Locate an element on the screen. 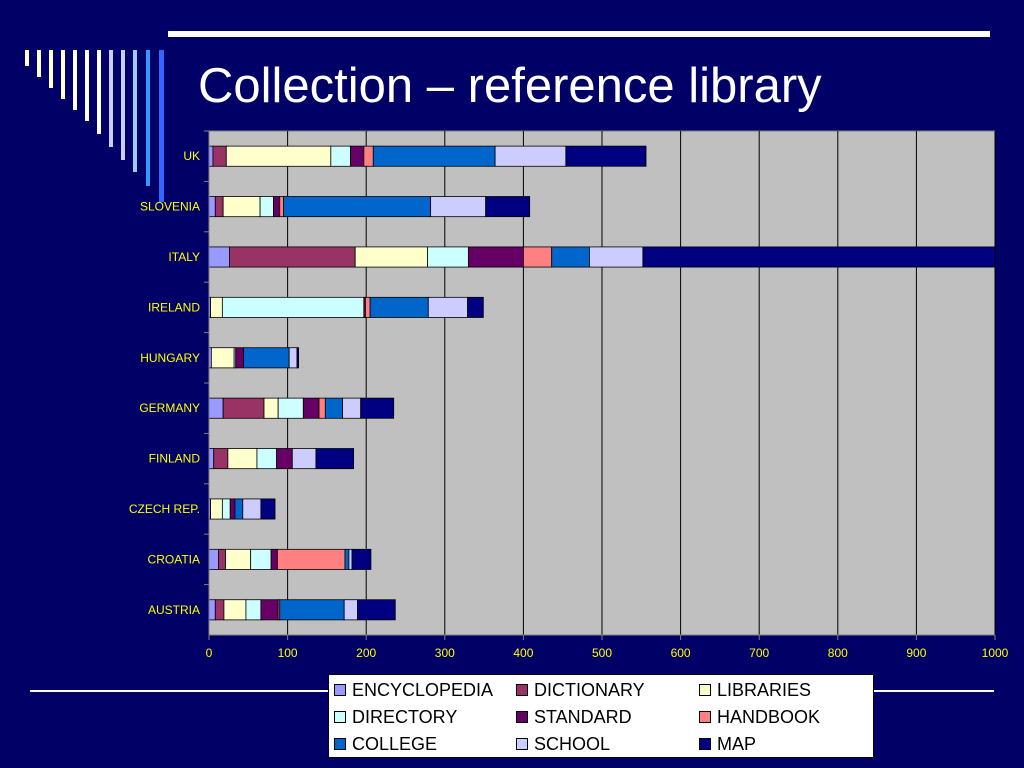  legend-item: HANDBOOK is located at coordinates (759, 717).